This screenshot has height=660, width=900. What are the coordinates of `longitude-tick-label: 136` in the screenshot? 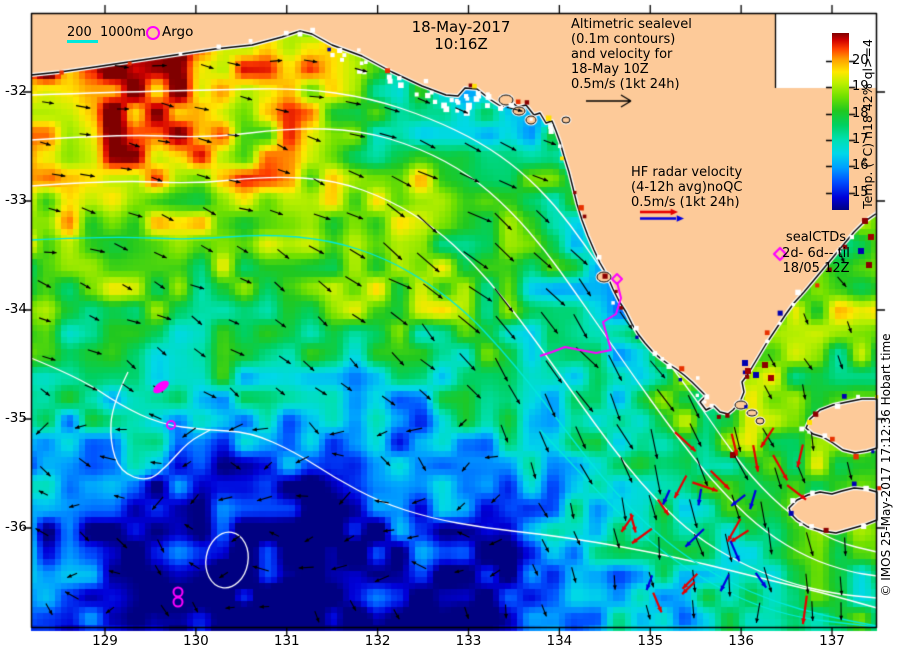 It's located at (741, 641).